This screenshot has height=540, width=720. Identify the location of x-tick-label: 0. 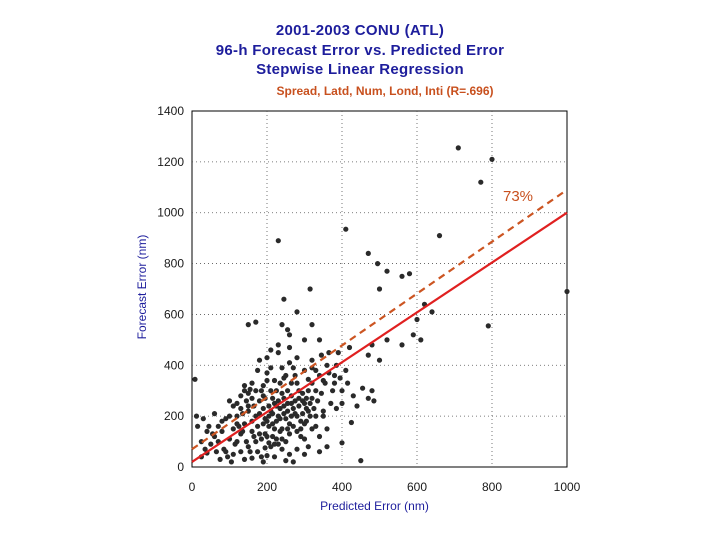
(192, 487).